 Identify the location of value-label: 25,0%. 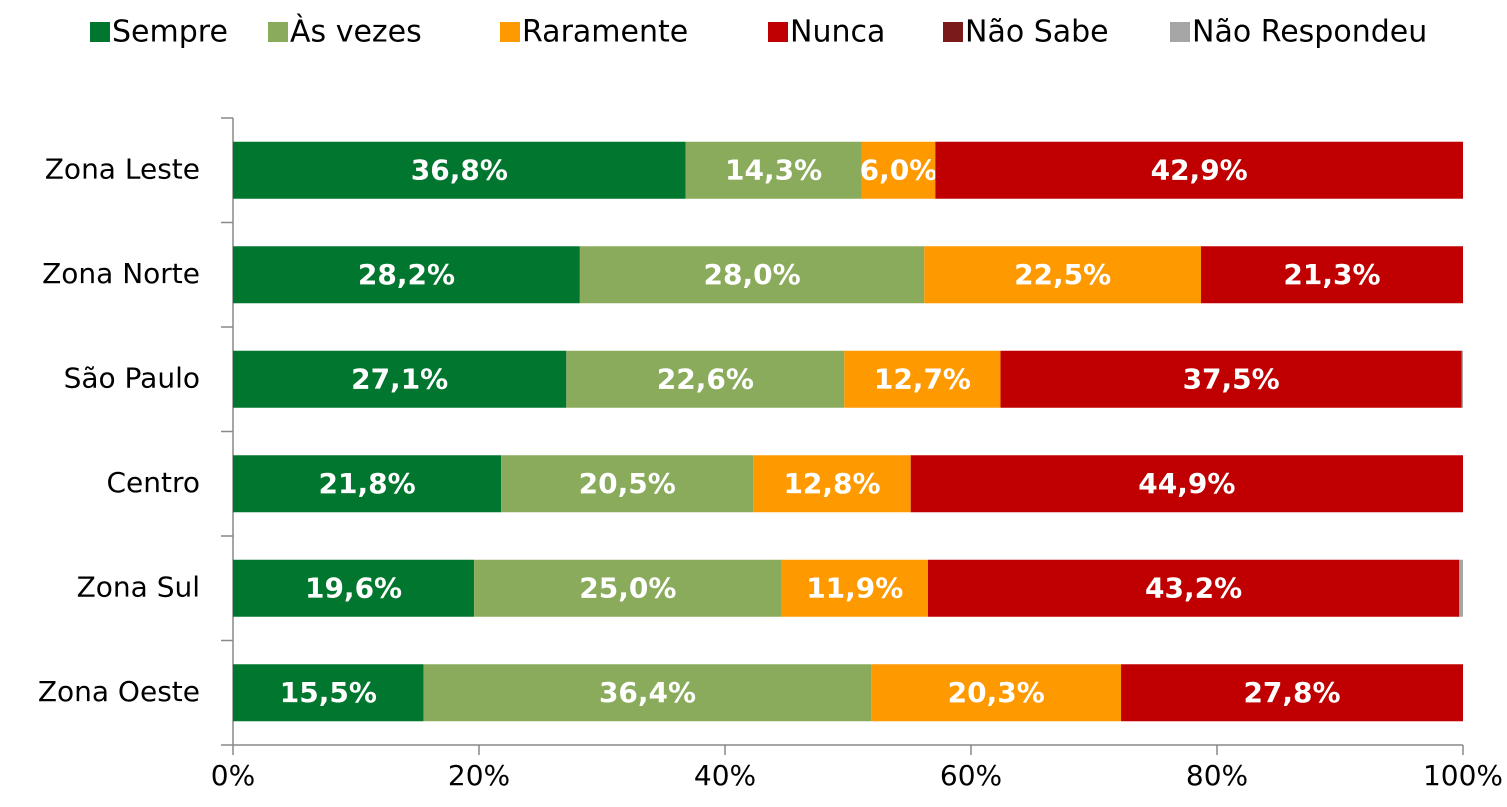
(627, 587).